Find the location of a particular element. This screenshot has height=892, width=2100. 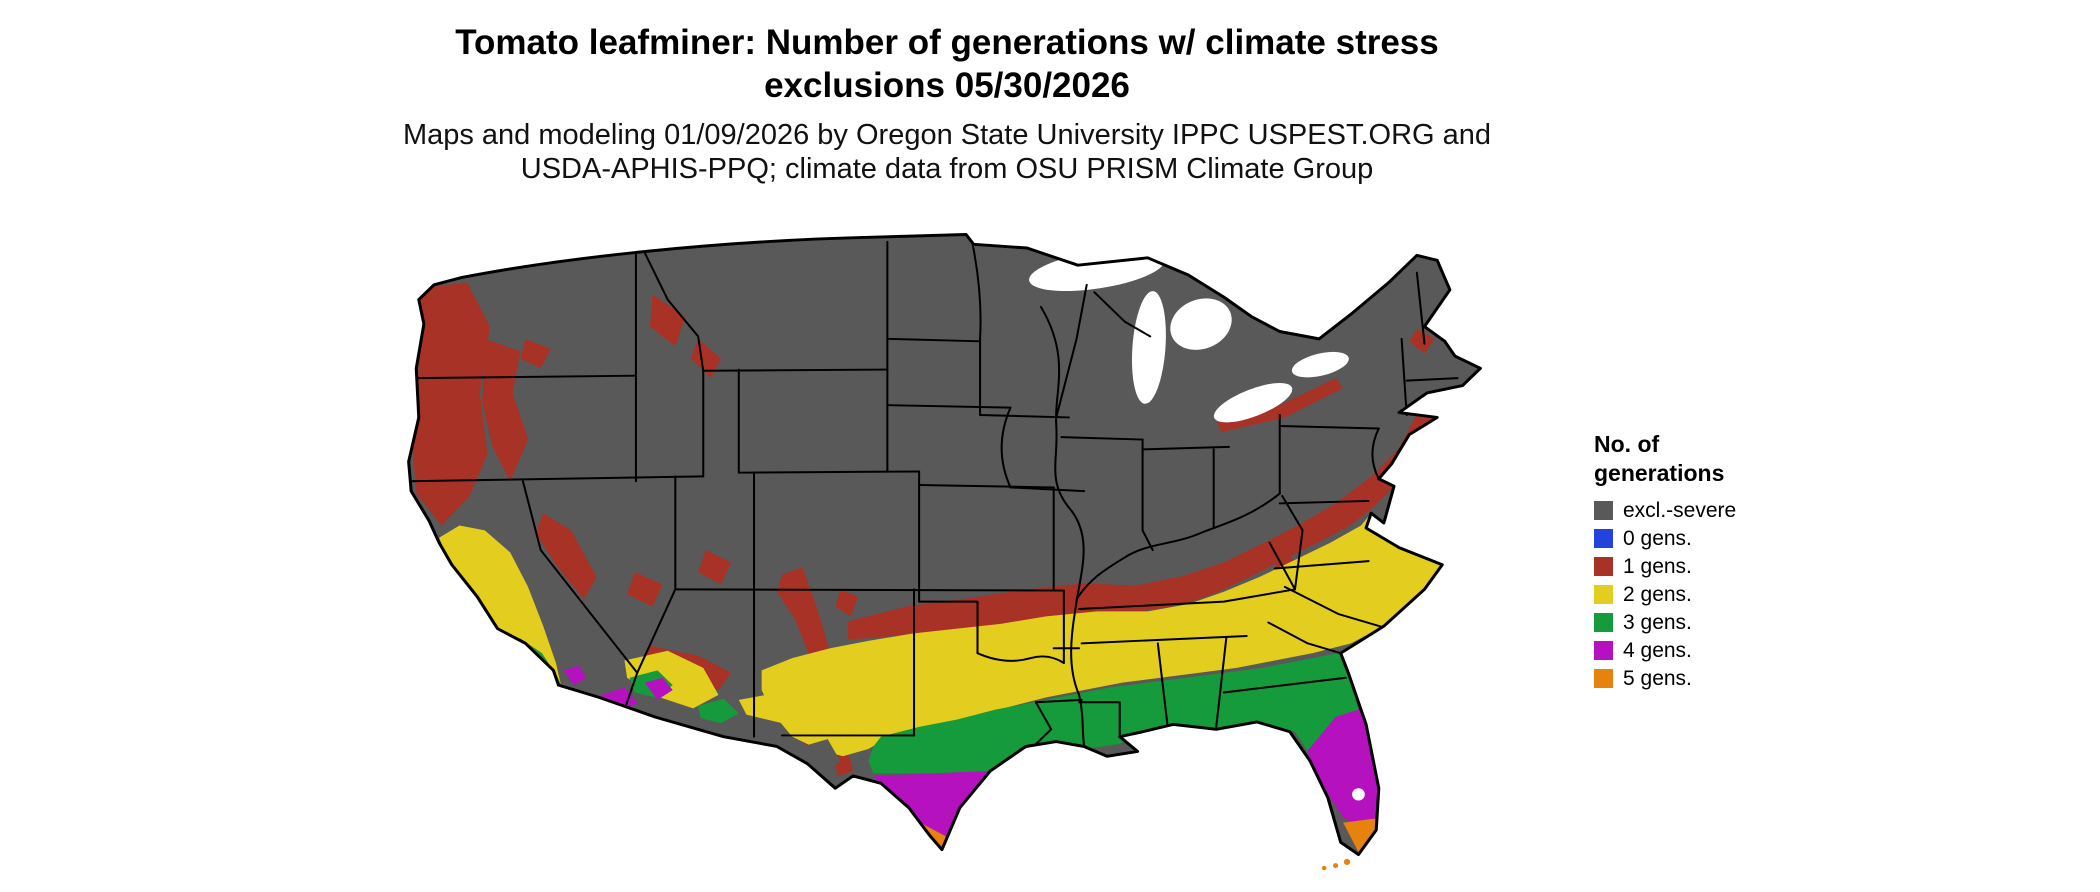

legend-title-line1: No. of is located at coordinates (1627, 444).